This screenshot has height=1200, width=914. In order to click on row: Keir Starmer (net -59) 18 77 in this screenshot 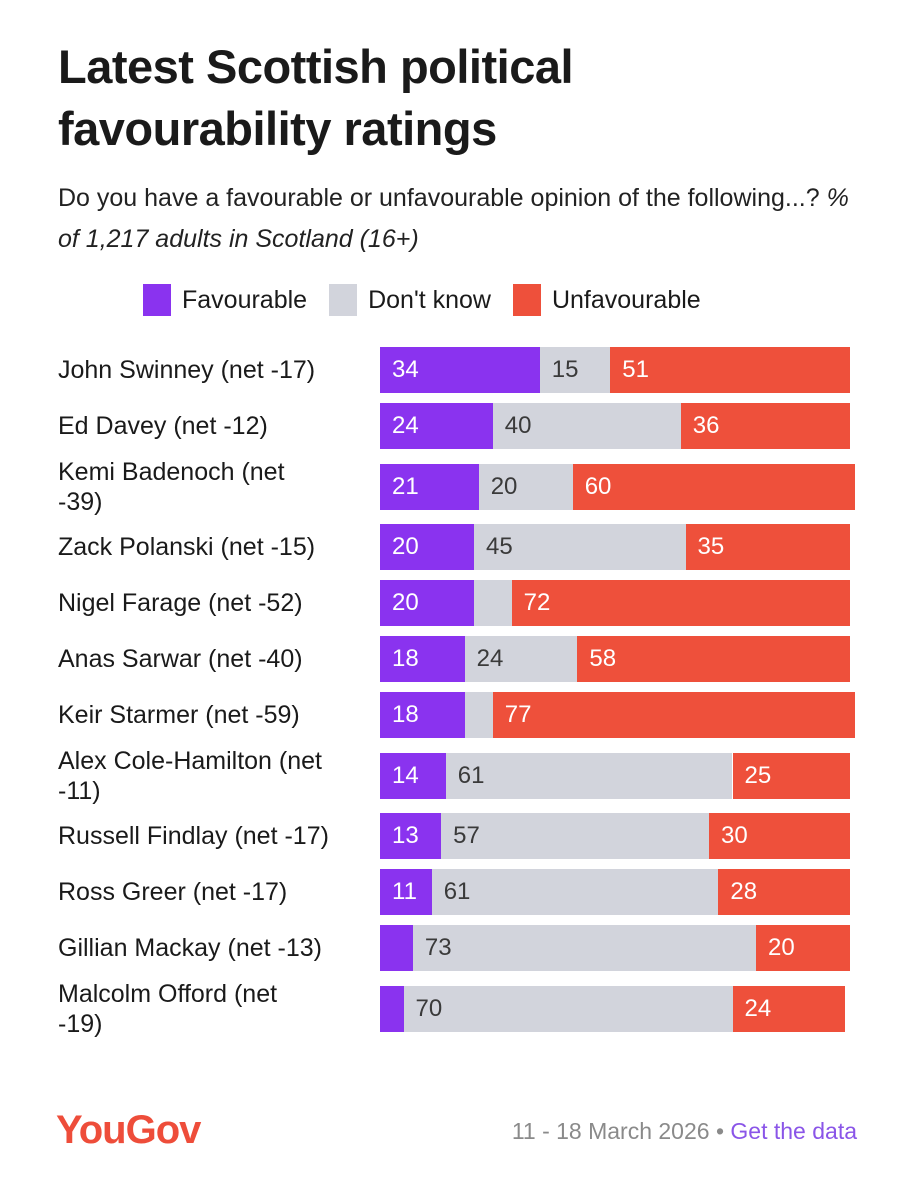, I will do `click(468, 715)`.